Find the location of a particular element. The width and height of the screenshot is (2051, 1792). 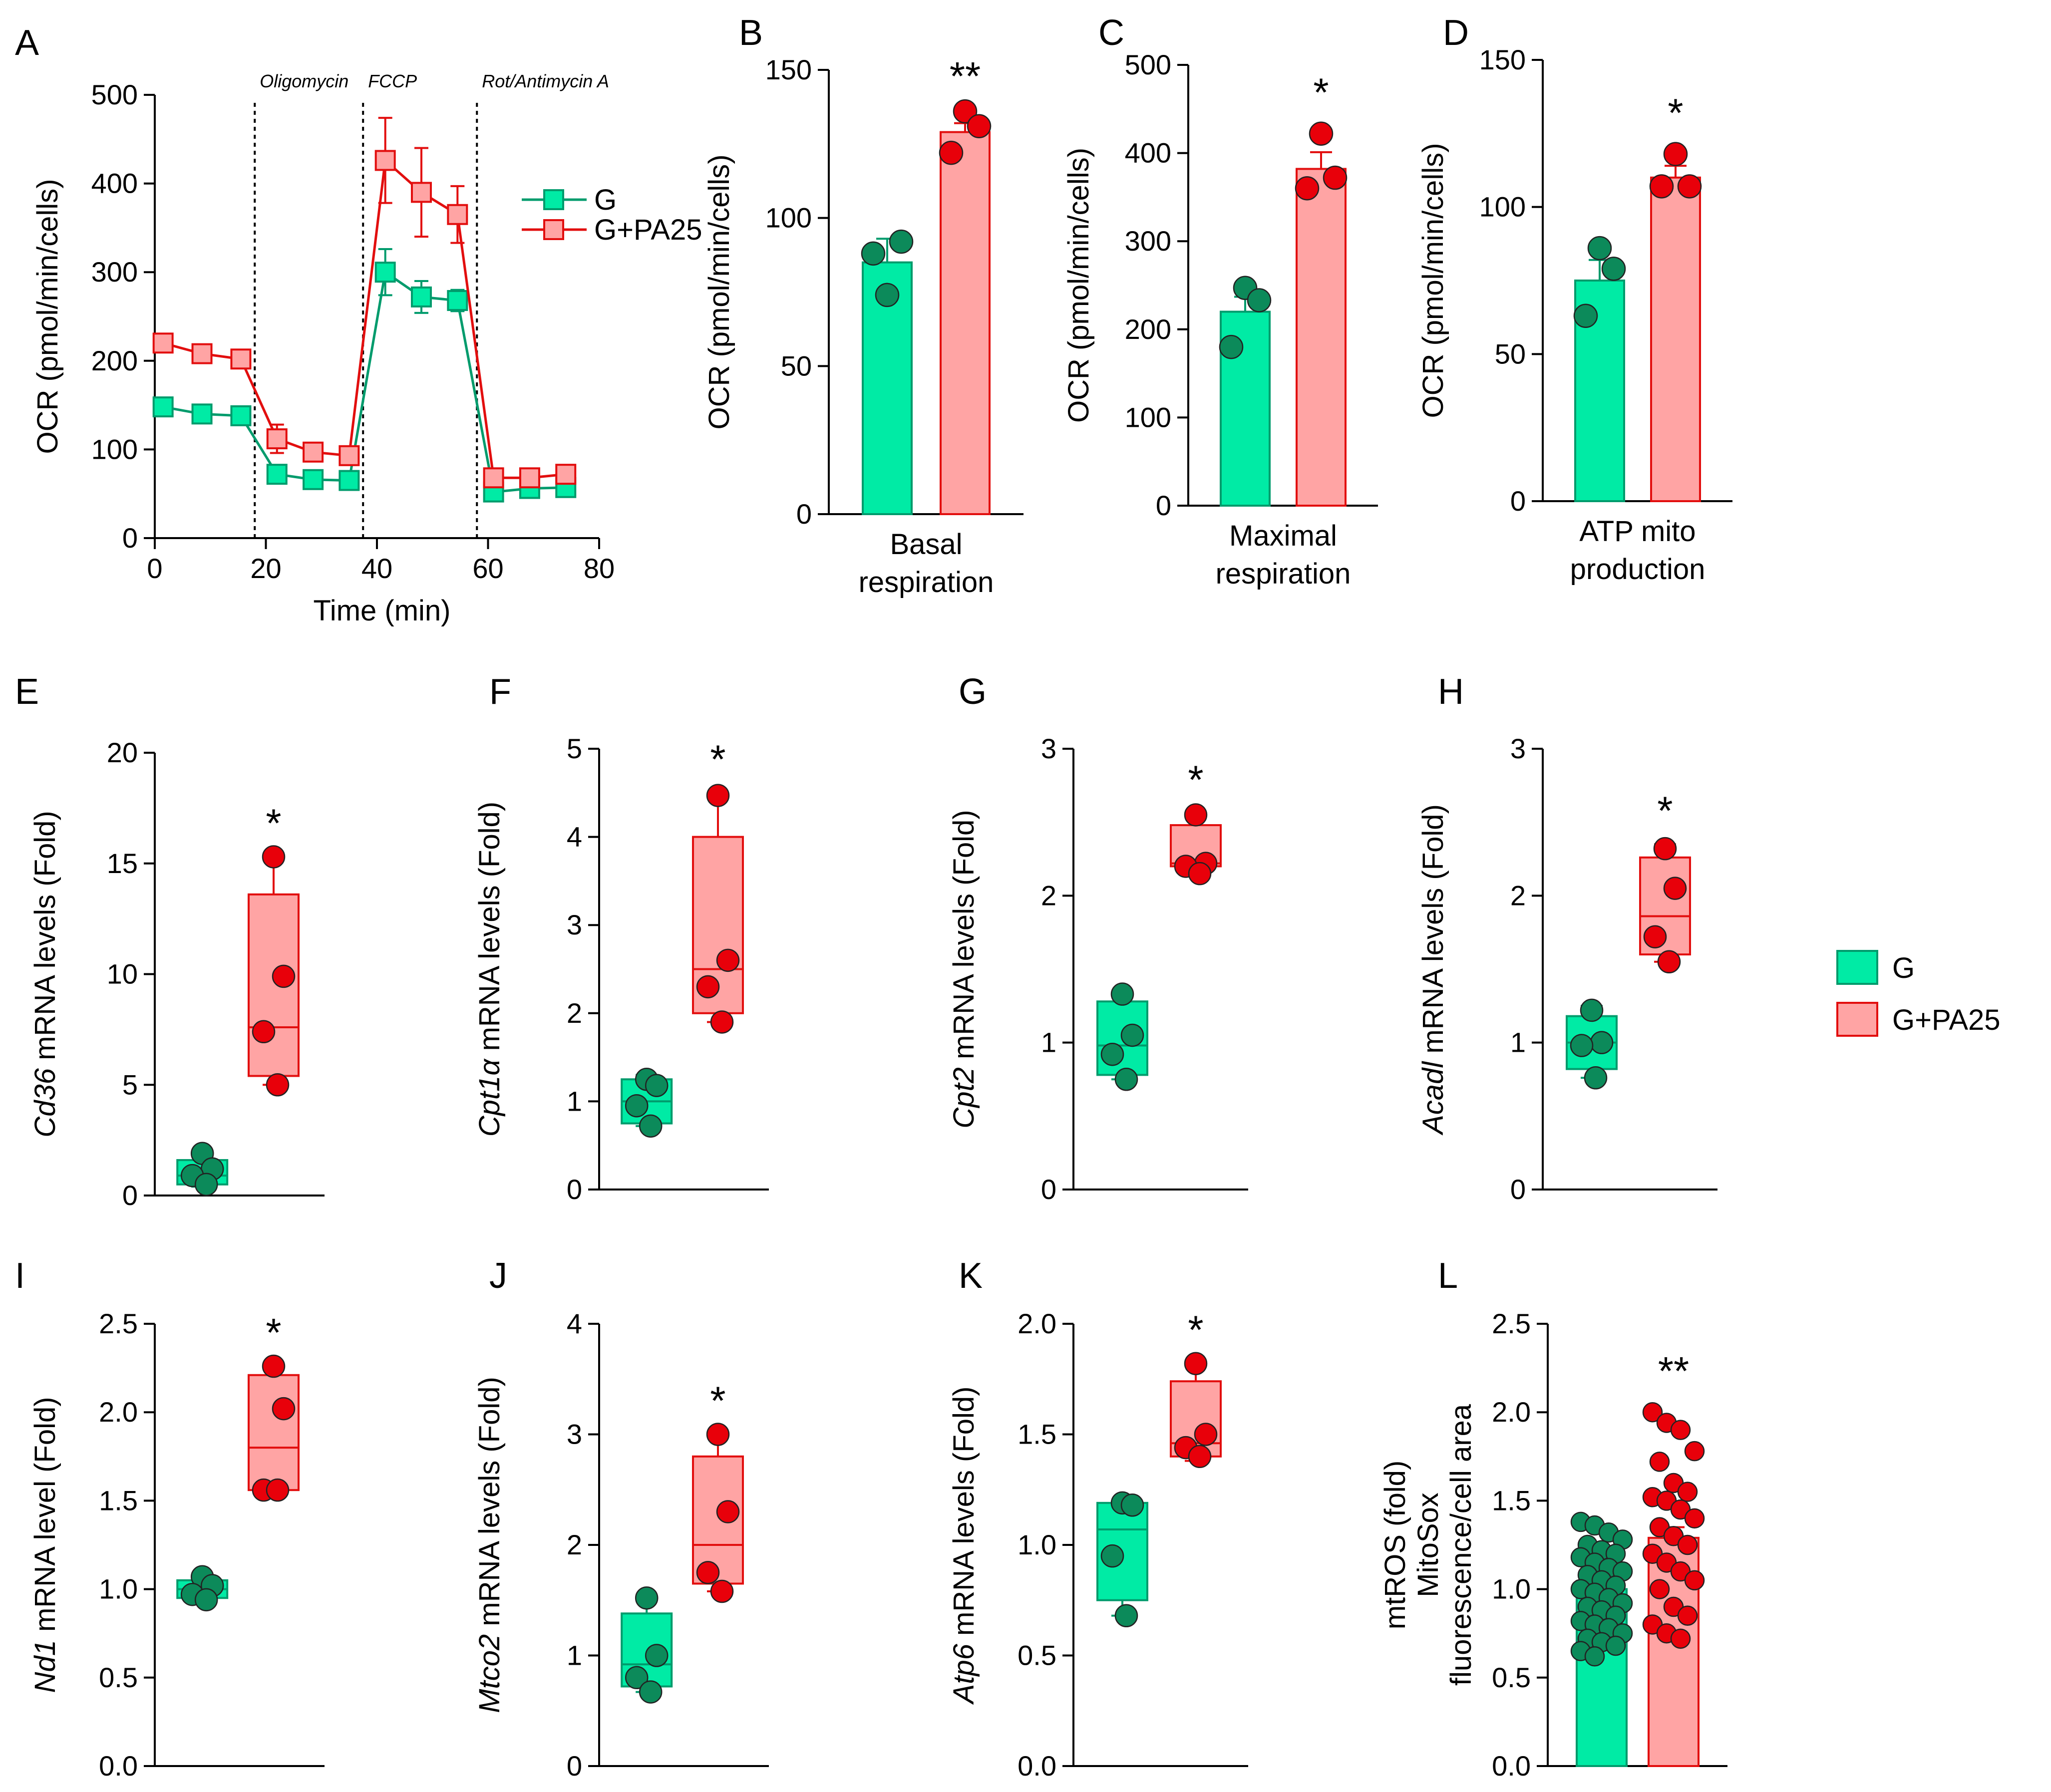

y-tick-label: 1.5 is located at coordinates (1511, 1501).